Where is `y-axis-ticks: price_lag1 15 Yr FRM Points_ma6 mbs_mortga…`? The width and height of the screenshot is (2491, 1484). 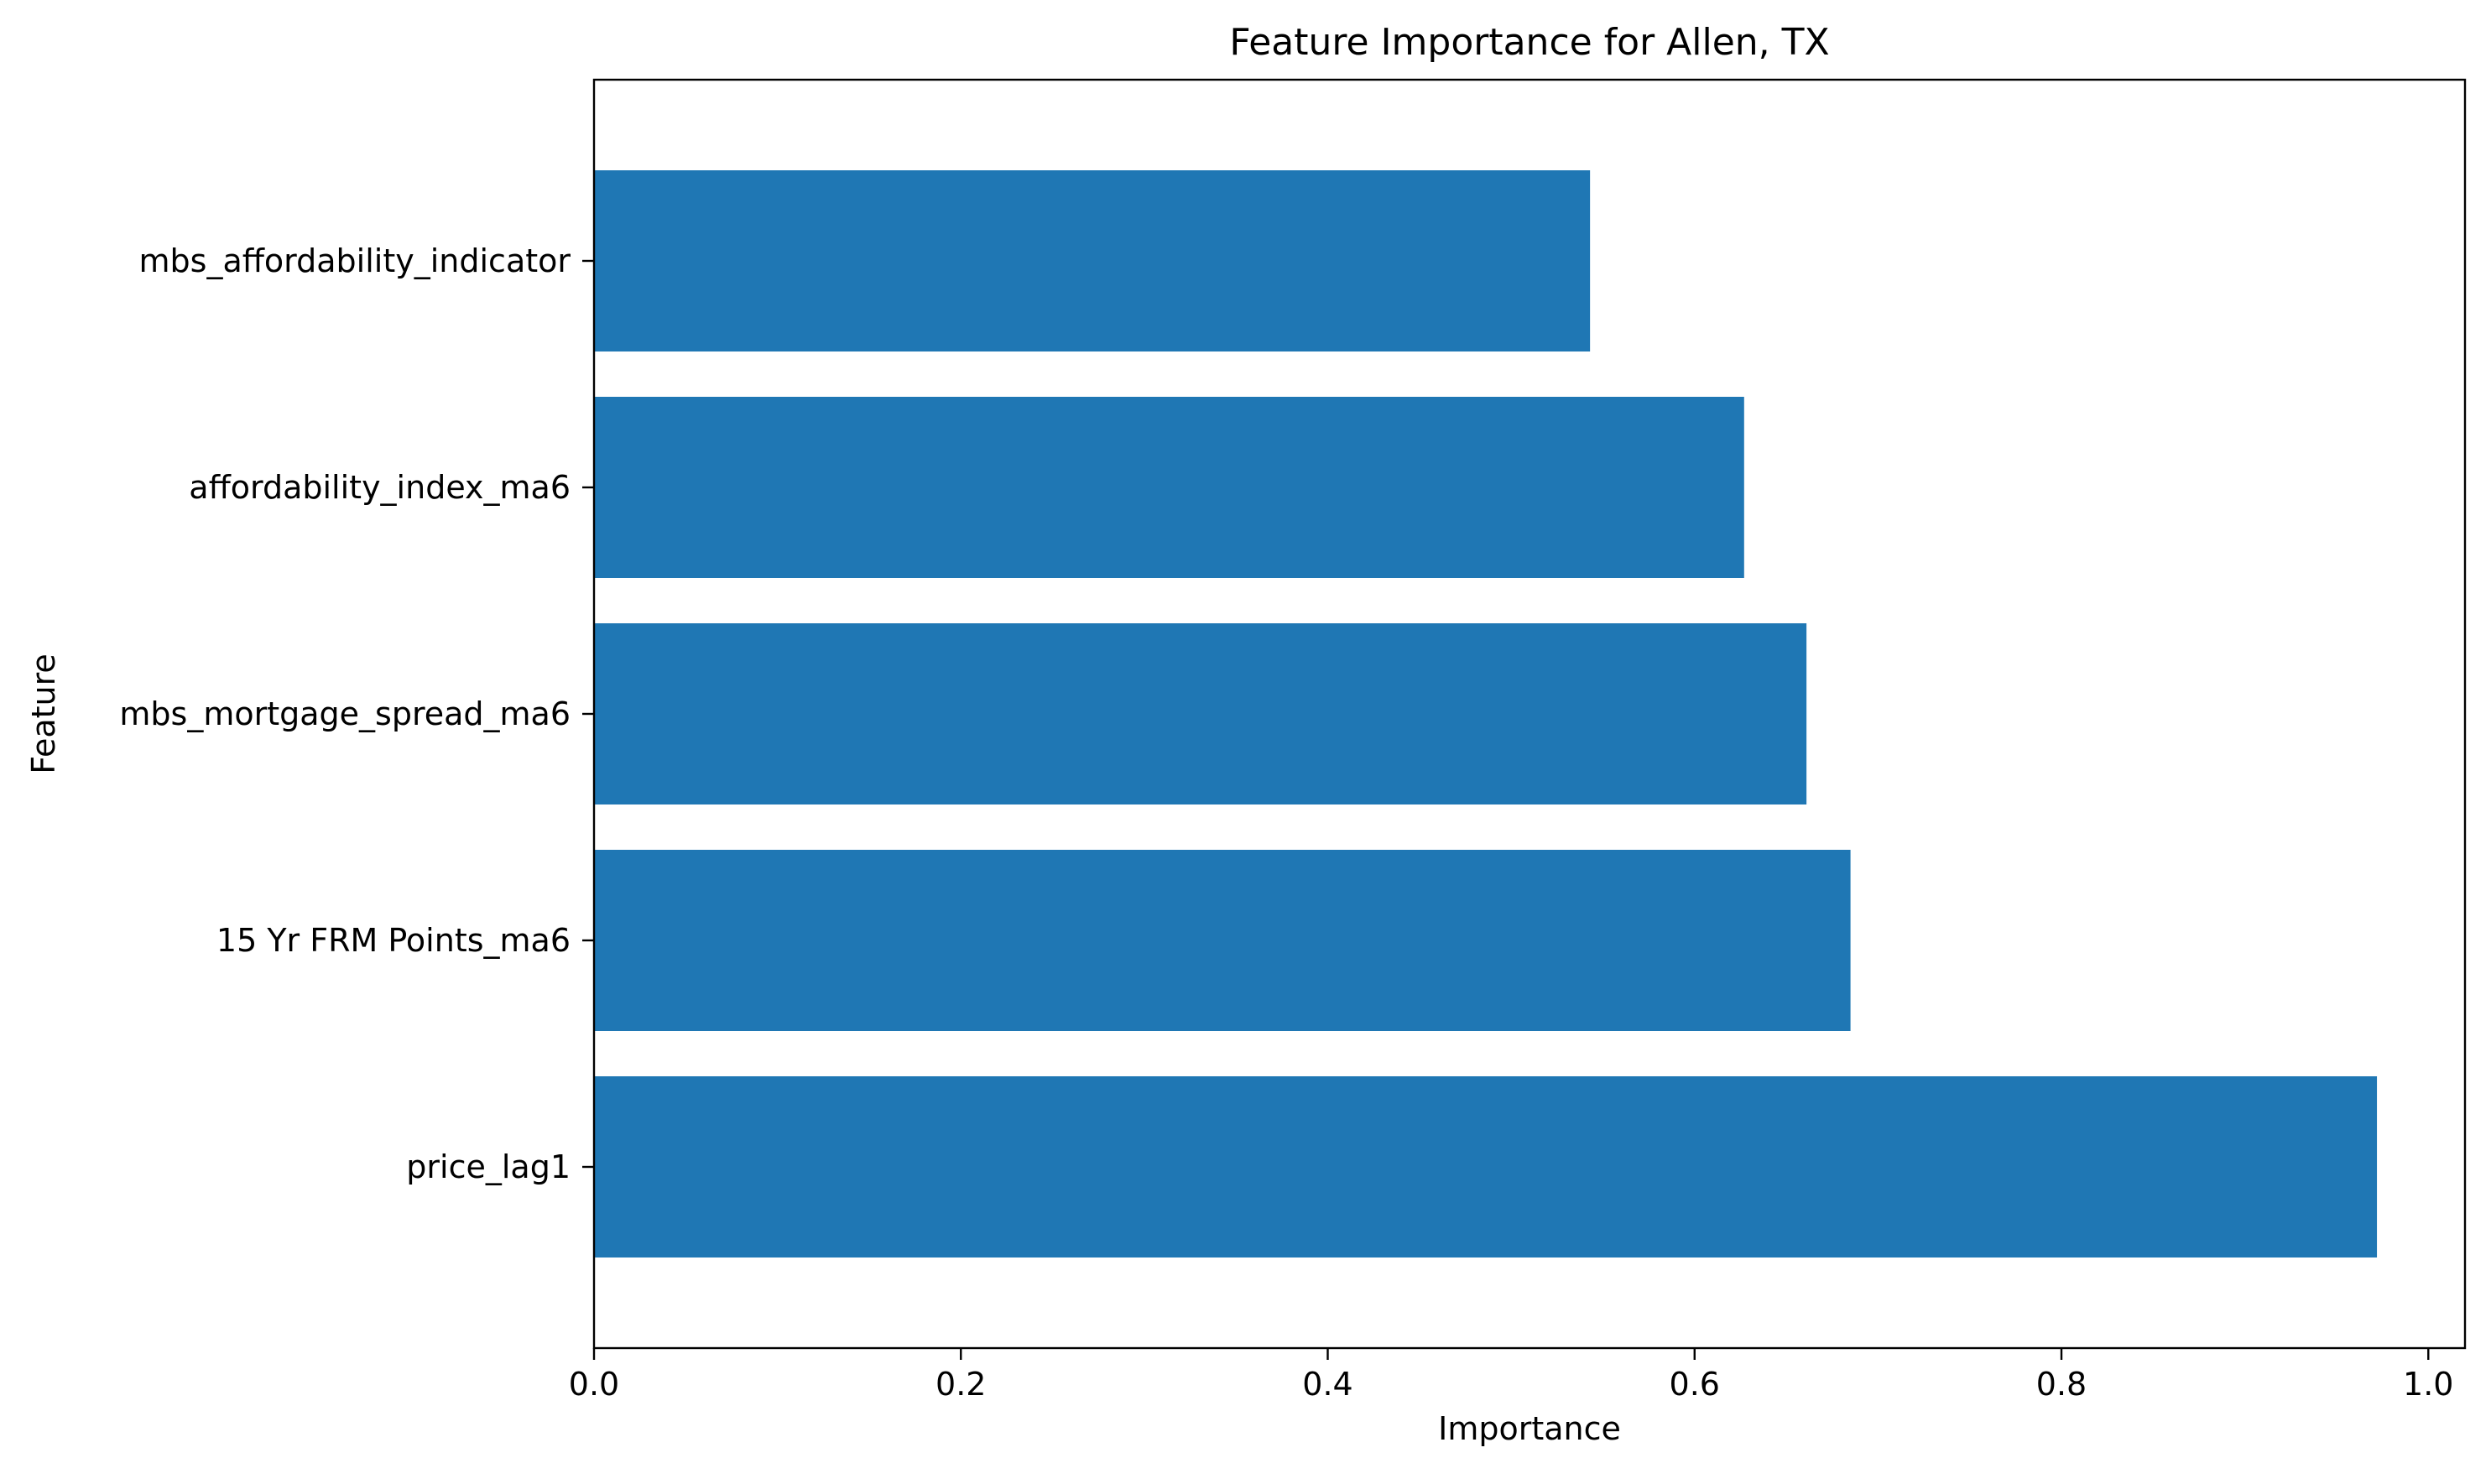
y-axis-ticks: price_lag1 15 Yr FRM Points_ma6 mbs_mortga… is located at coordinates (357, 713).